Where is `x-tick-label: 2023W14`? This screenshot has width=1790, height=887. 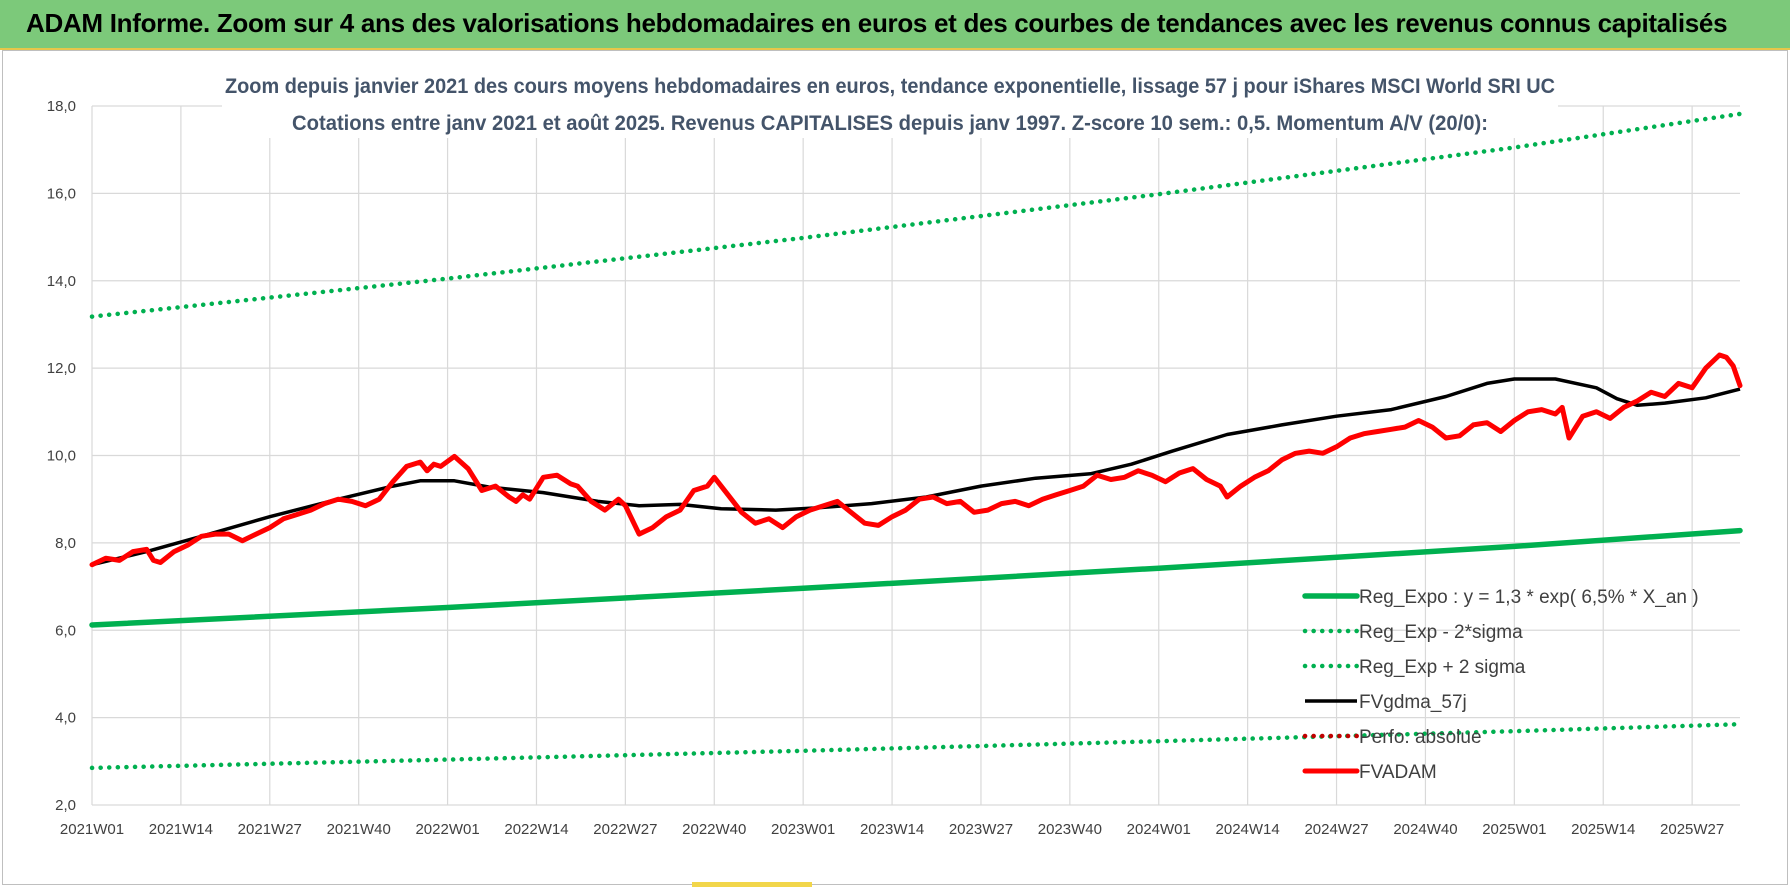 x-tick-label: 2023W14 is located at coordinates (892, 829).